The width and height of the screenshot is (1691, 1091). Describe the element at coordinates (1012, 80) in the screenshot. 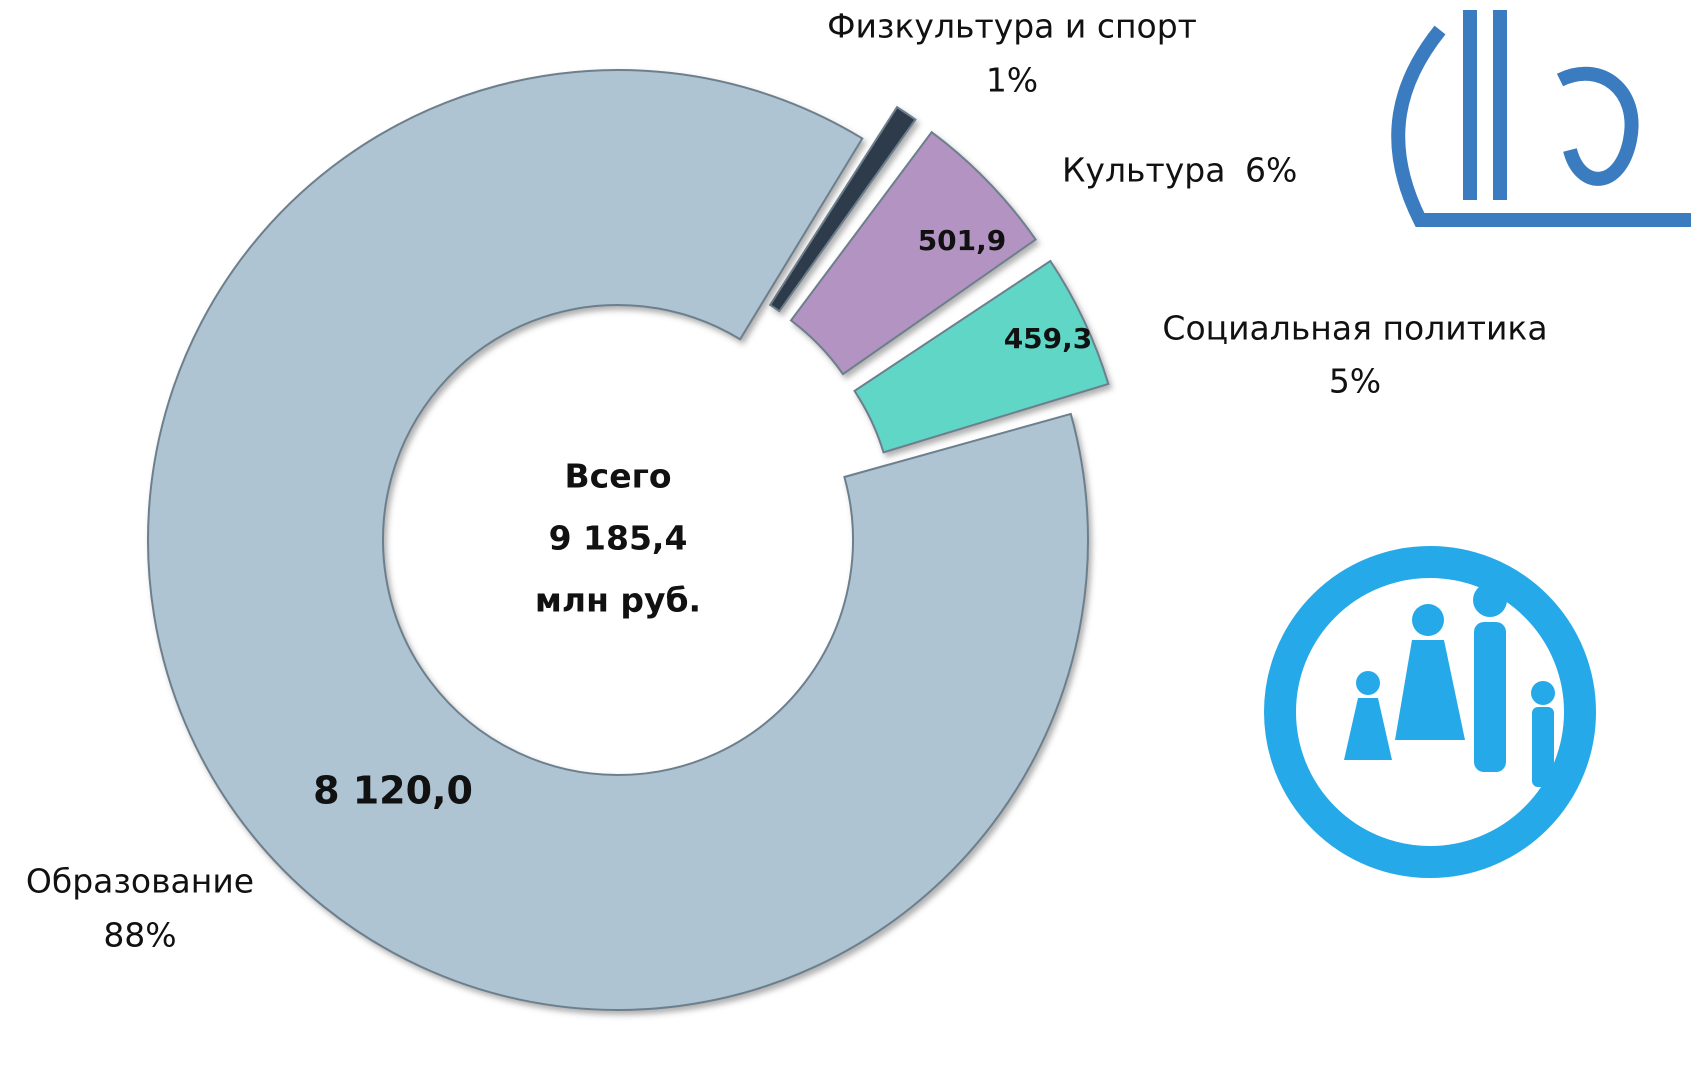

I see `share-label: 1%` at that location.